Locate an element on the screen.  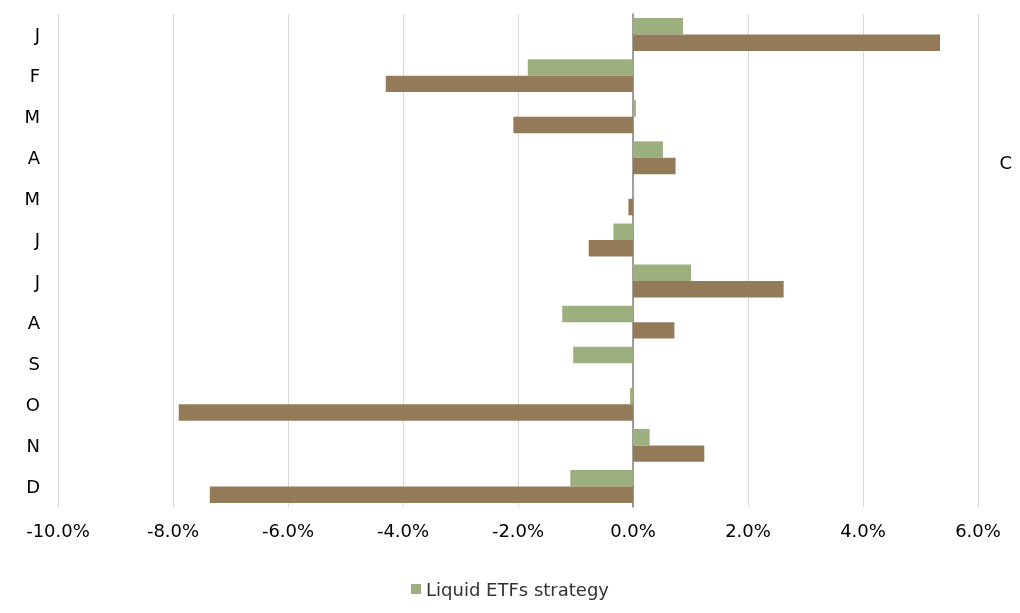
y-tick-label: O is located at coordinates (32, 404).